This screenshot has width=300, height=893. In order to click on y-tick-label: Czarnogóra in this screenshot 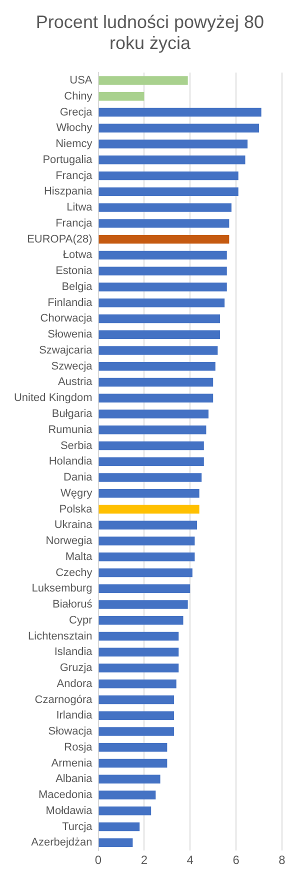, I will do `click(64, 700)`.